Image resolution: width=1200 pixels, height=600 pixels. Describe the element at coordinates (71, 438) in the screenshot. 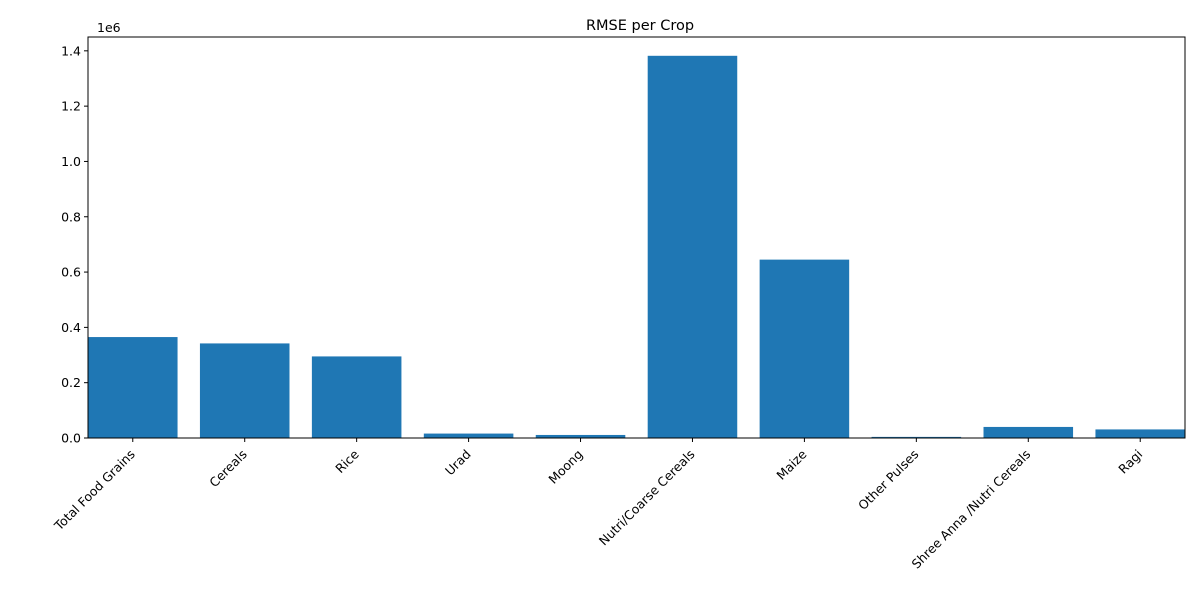

I see `y-tick-label-0: 0.0` at that location.